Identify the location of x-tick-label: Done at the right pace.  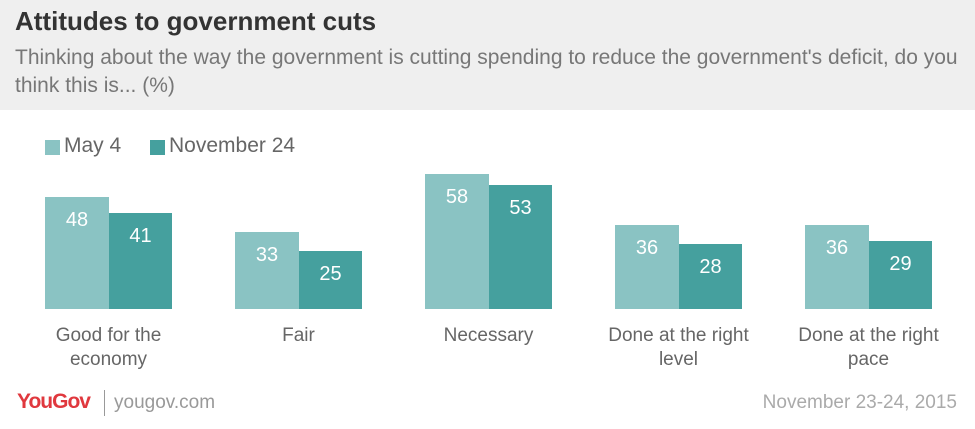
(868, 347).